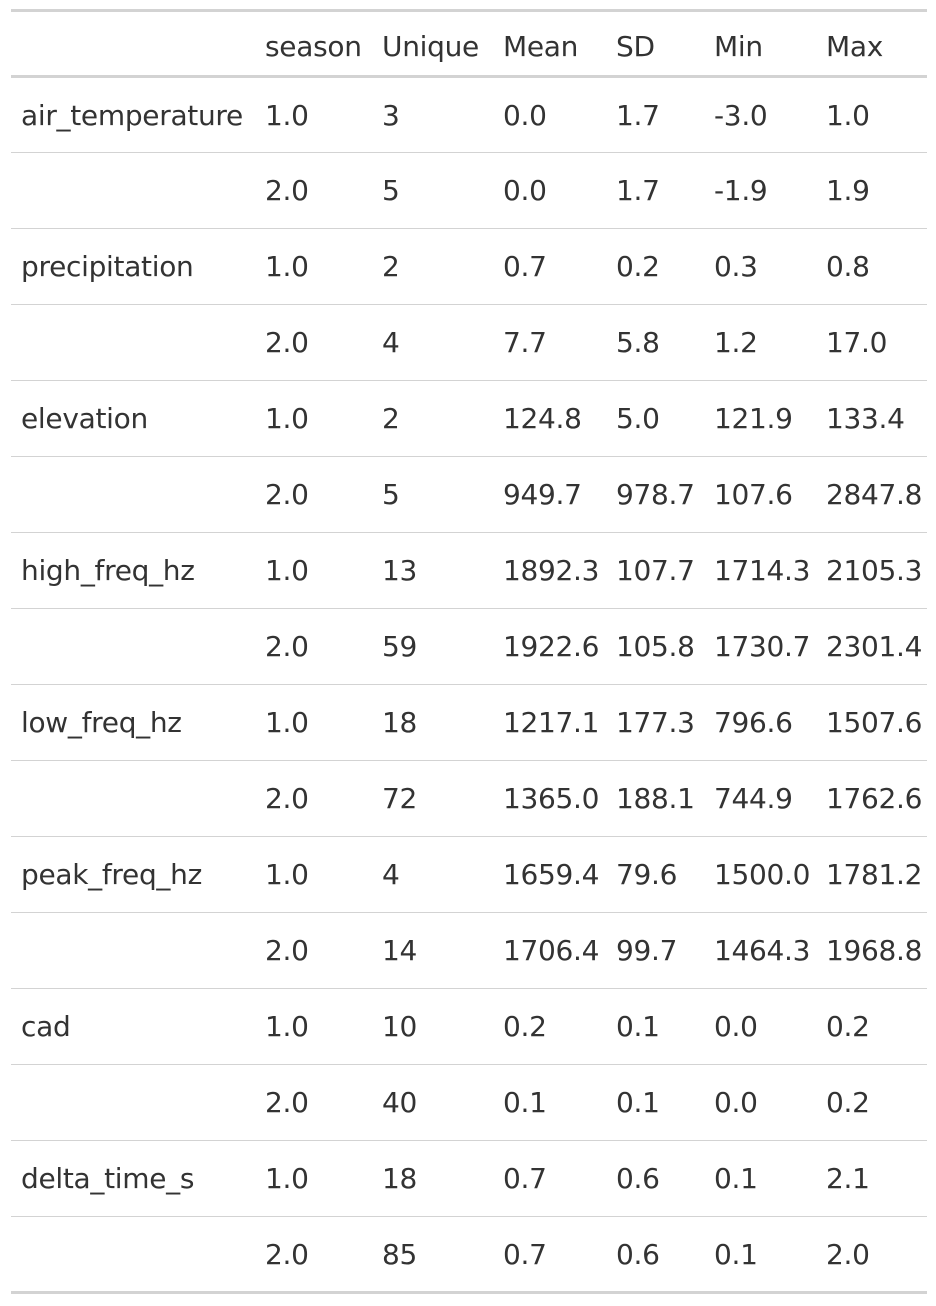 This screenshot has height=1306, width=936. I want to click on header-cell-mean: Mean, so click(549, 44).